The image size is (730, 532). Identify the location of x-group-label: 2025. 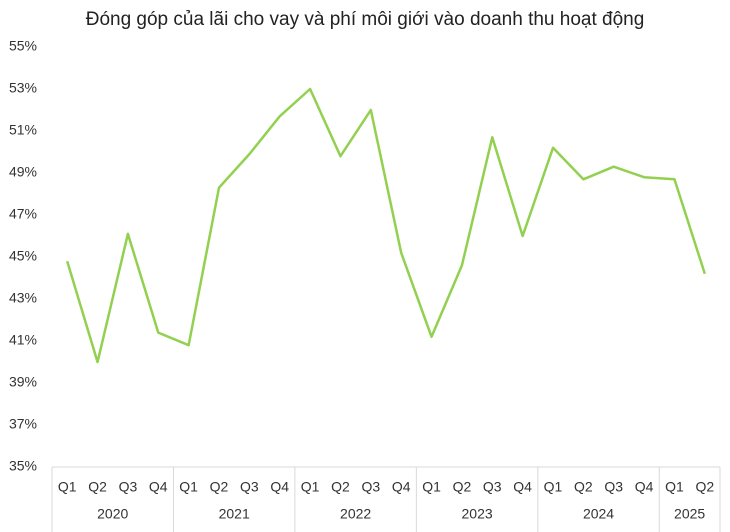
(689, 514).